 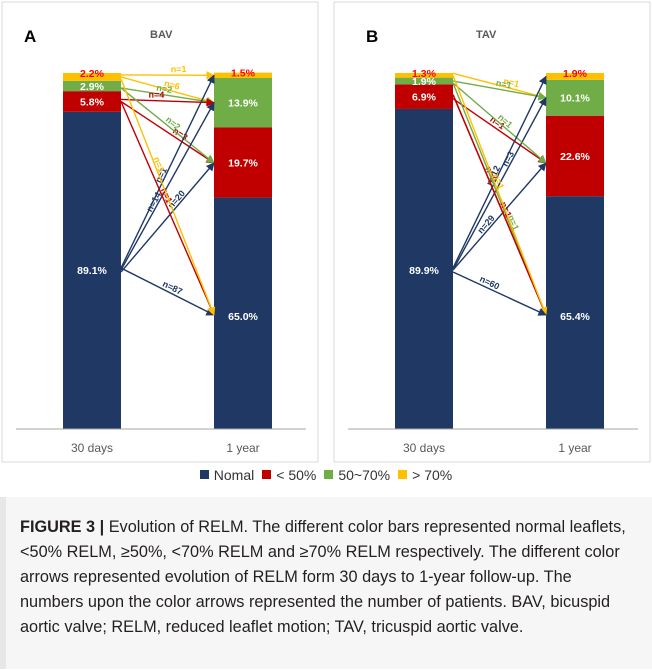 I want to click on data-label-50-70: 2.9%, so click(x=92, y=87).